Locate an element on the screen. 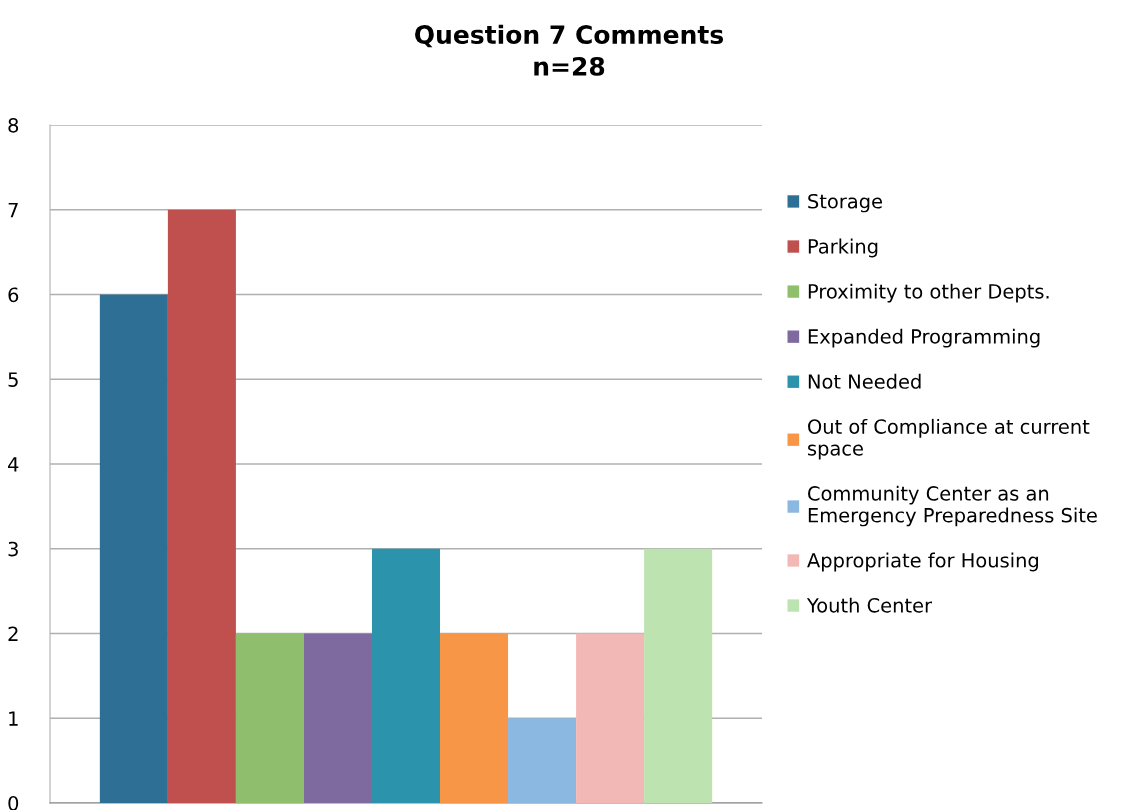 Image resolution: width=1138 pixels, height=810 pixels. y-tick-label: 5 is located at coordinates (13, 379).